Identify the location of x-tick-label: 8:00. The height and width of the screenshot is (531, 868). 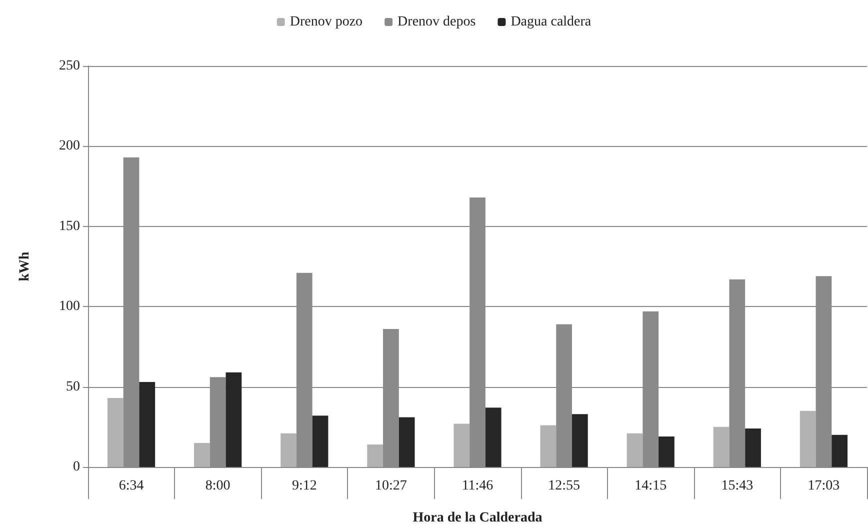
(217, 486).